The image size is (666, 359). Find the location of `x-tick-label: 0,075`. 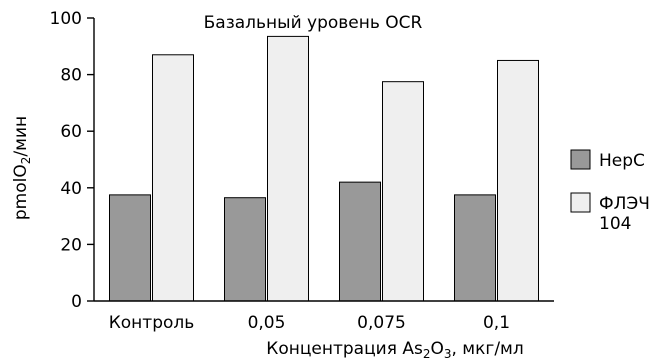

x-tick-label: 0,075 is located at coordinates (381, 323).